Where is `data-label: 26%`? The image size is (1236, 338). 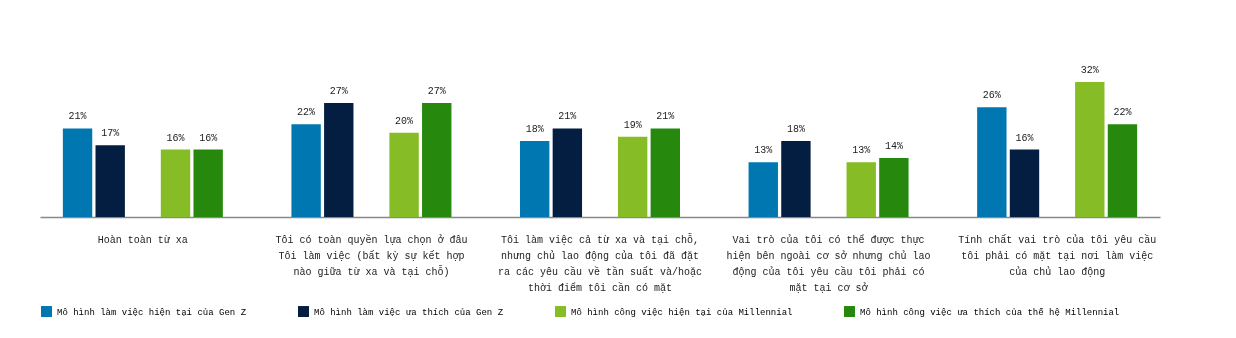
data-label: 26% is located at coordinates (991, 96).